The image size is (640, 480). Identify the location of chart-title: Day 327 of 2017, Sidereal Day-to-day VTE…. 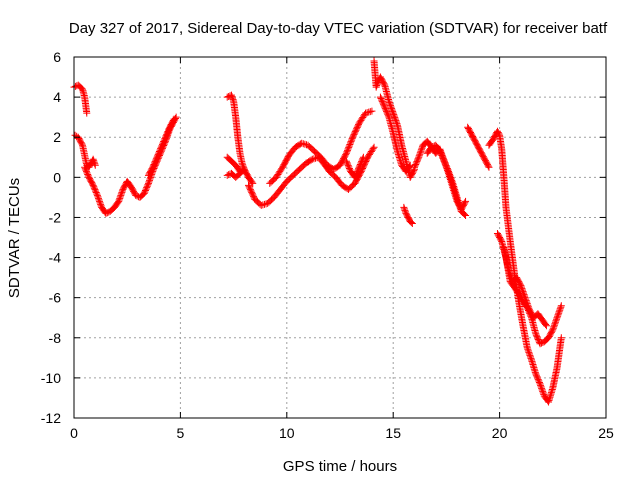
(338, 28).